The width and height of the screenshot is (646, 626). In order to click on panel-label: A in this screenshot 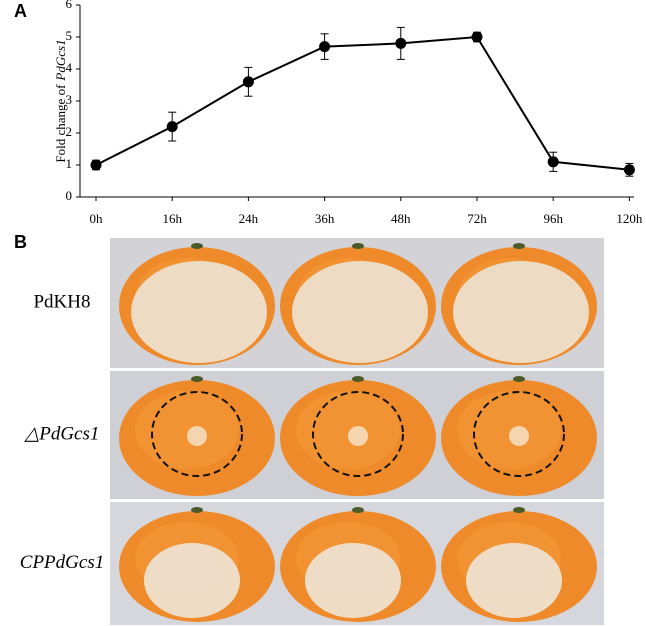, I will do `click(20, 11)`.